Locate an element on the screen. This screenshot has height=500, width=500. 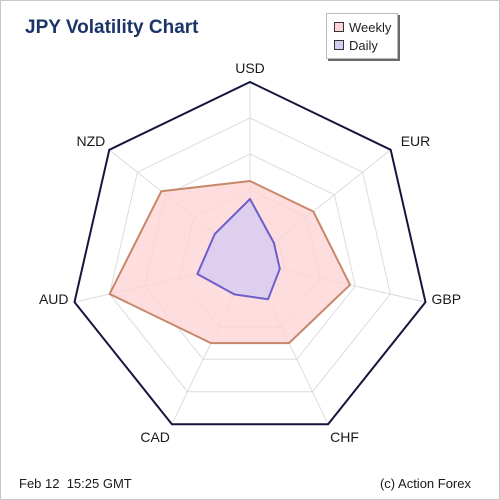
legend-swatch-weekly is located at coordinates (339, 27).